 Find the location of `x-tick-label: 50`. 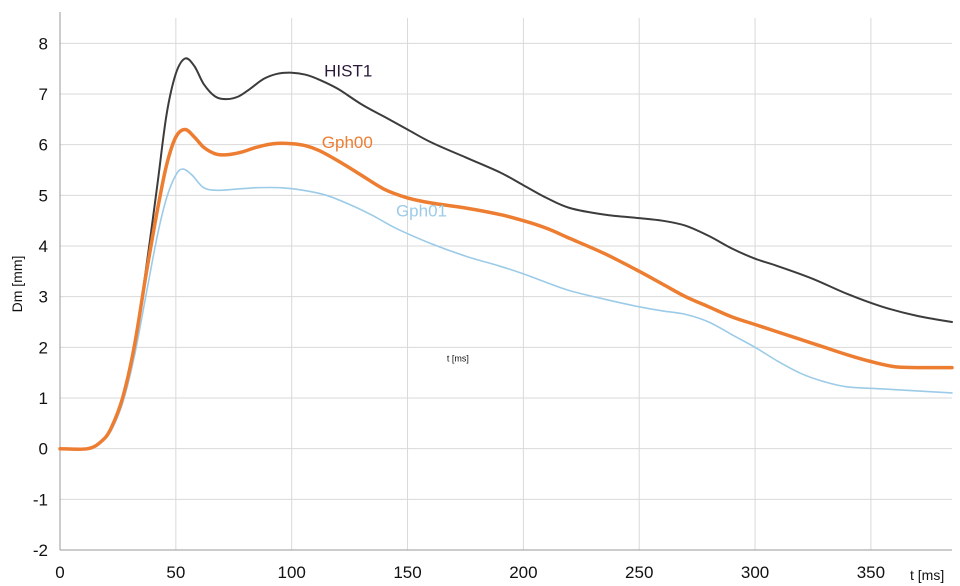

x-tick-label: 50 is located at coordinates (175, 572).